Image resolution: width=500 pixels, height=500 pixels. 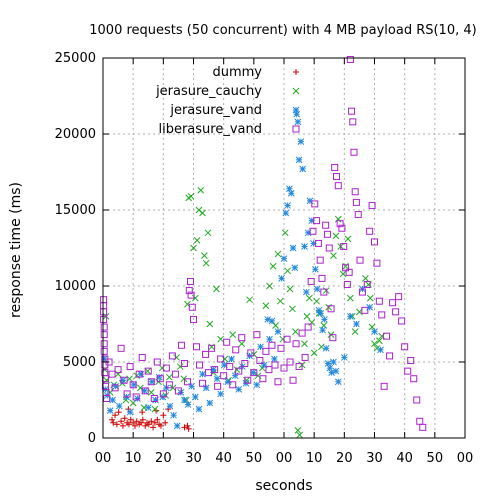 What do you see at coordinates (404, 458) in the screenshot?
I see `x-tick-label: 40` at bounding box center [404, 458].